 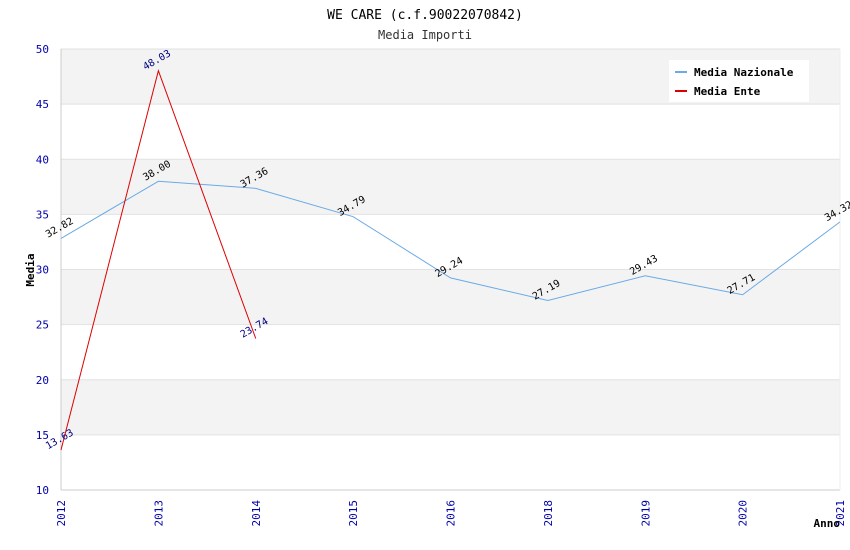 I want to click on x-tick-labels: 2012 2013 2014 2015 2016 2018 2019 2020 2021, so click(x=451, y=513).